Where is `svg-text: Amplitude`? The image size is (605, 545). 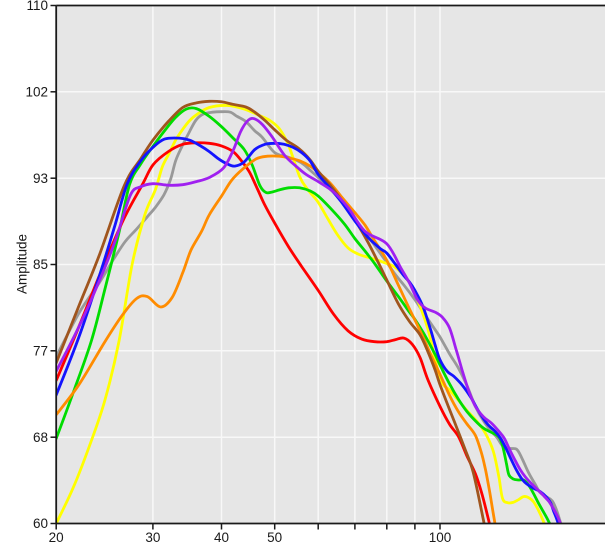 svg-text: Amplitude is located at coordinates (22, 264).